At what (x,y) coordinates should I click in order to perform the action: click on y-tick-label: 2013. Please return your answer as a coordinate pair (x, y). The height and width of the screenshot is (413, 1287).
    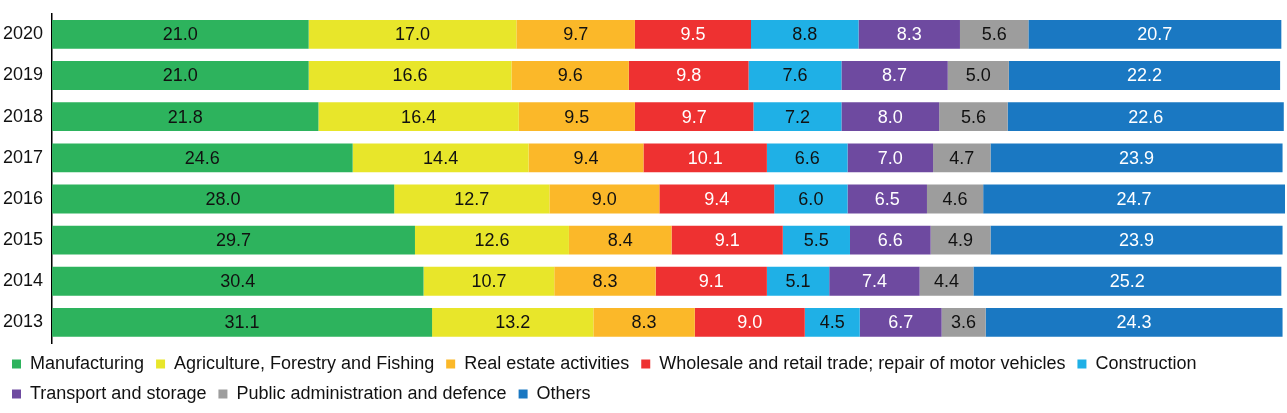
    Looking at the image, I should click on (23, 321).